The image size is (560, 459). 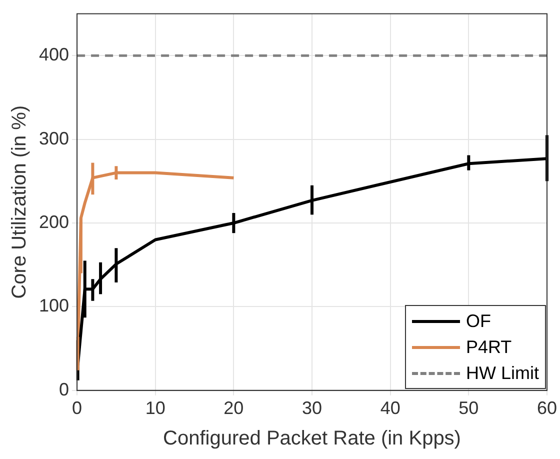 What do you see at coordinates (54, 138) in the screenshot?
I see `y-tick-label: 300` at bounding box center [54, 138].